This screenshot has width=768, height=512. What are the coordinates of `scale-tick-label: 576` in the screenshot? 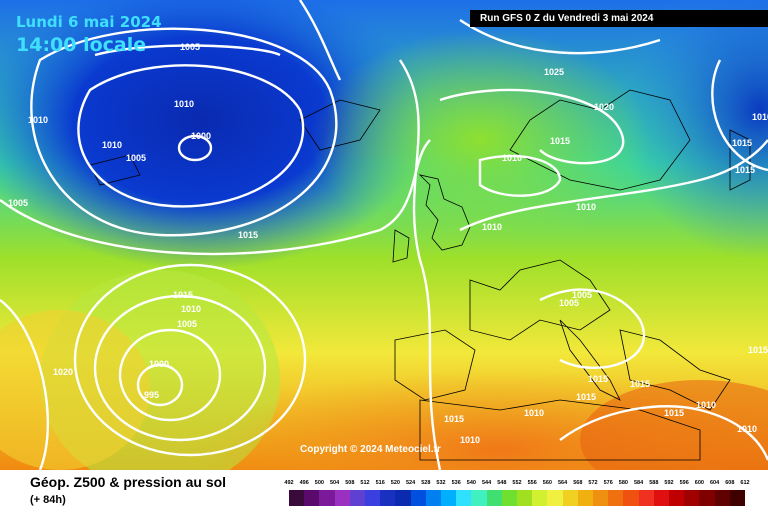 It's located at (608, 483).